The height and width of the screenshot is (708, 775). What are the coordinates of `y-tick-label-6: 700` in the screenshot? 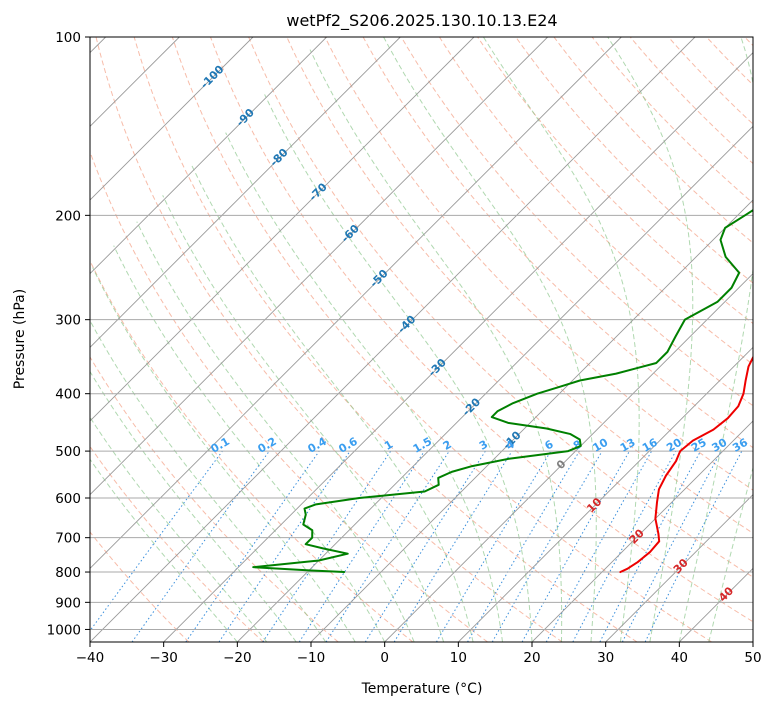 It's located at (68, 539).